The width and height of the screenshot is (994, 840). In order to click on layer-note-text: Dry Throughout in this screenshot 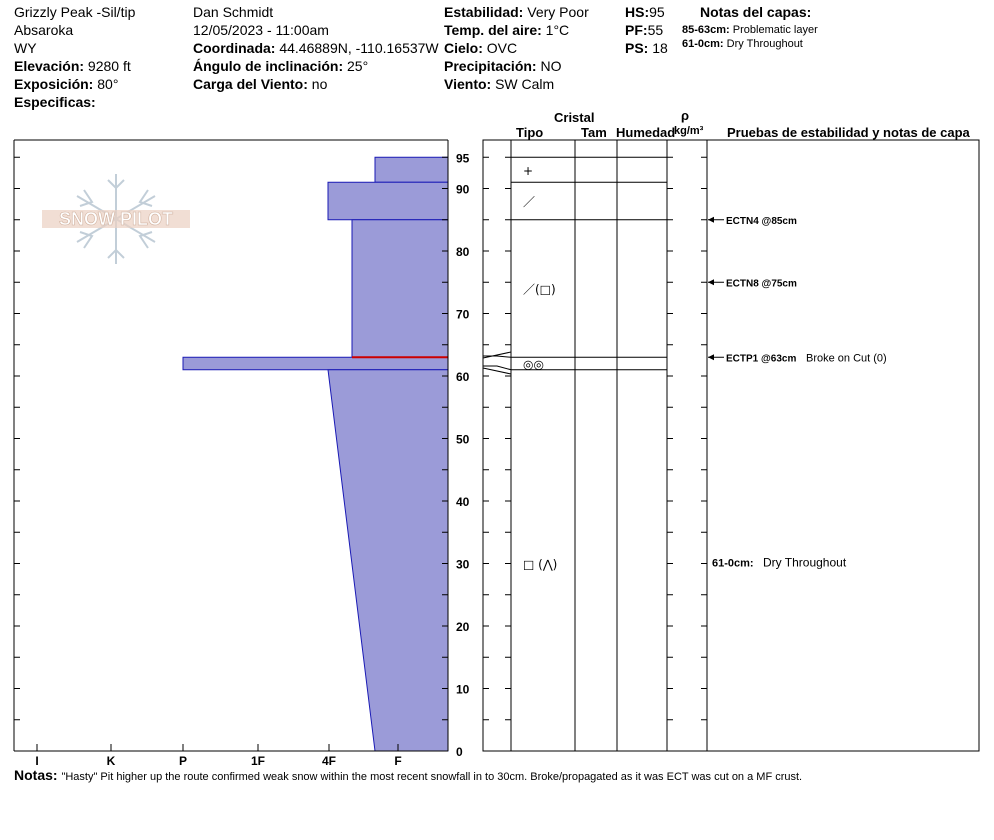, I will do `click(805, 563)`.